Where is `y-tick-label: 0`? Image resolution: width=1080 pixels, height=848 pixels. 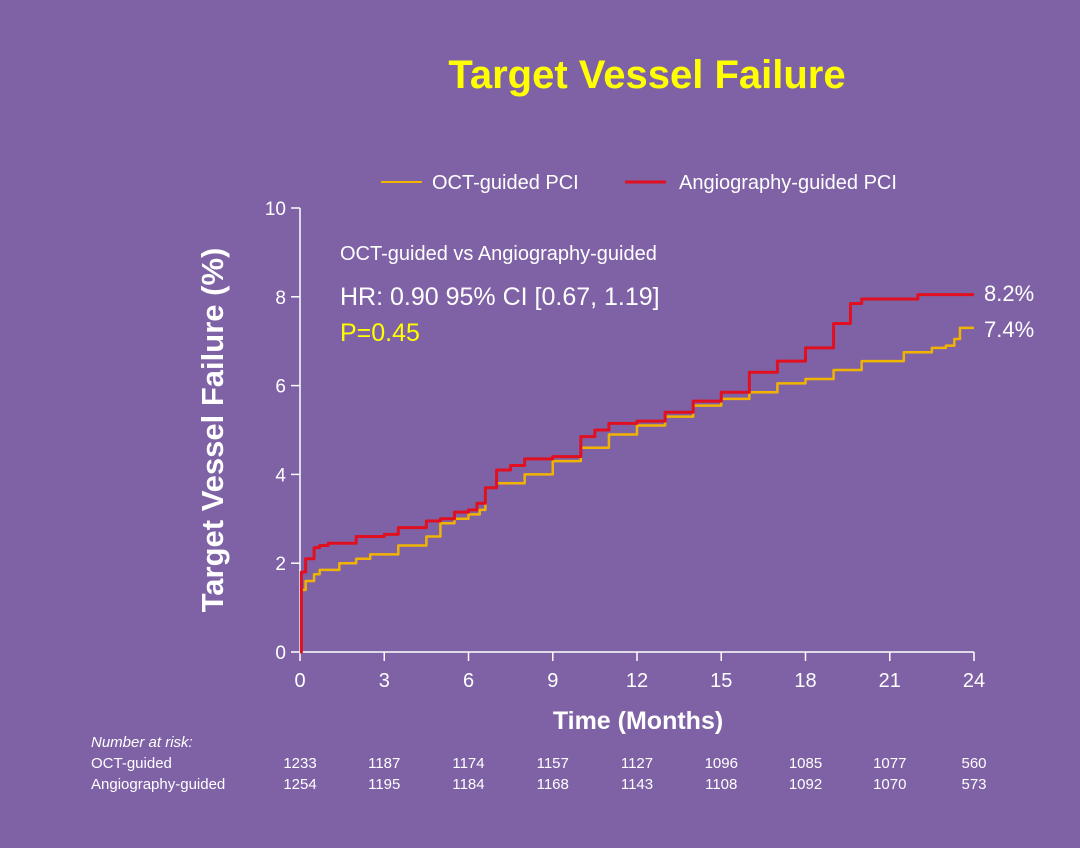
y-tick-label: 0 is located at coordinates (280, 653).